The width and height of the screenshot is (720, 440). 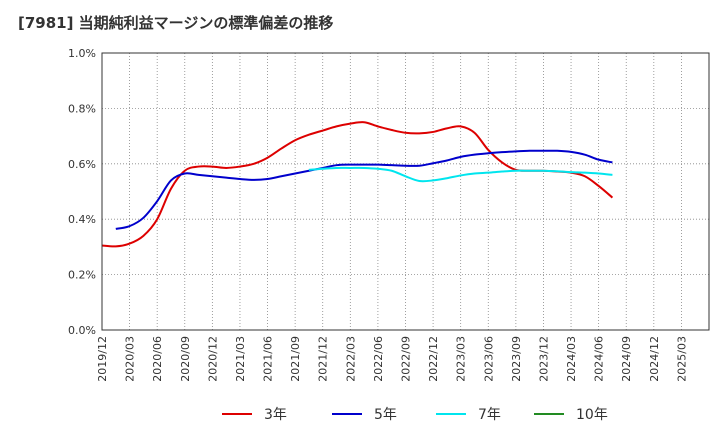 I want to click on legend: 3年 5年 7年 10年, so click(x=415, y=415).